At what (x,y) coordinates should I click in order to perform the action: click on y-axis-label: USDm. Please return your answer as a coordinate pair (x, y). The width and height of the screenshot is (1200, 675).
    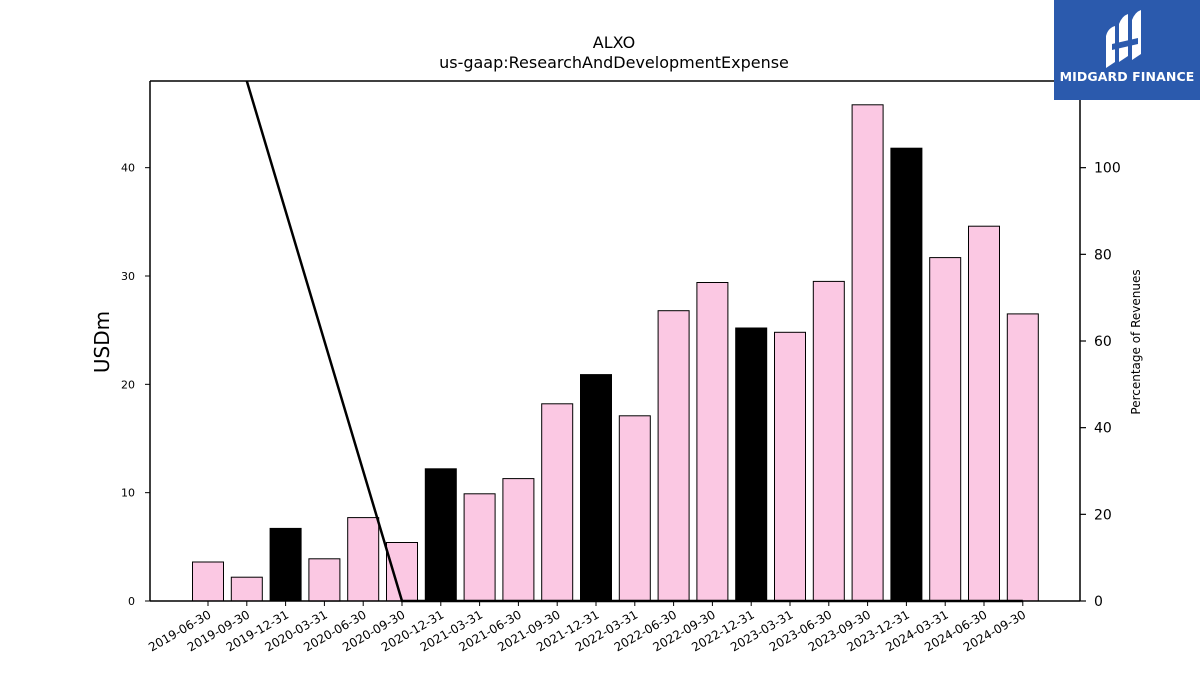
    Looking at the image, I should click on (102, 342).